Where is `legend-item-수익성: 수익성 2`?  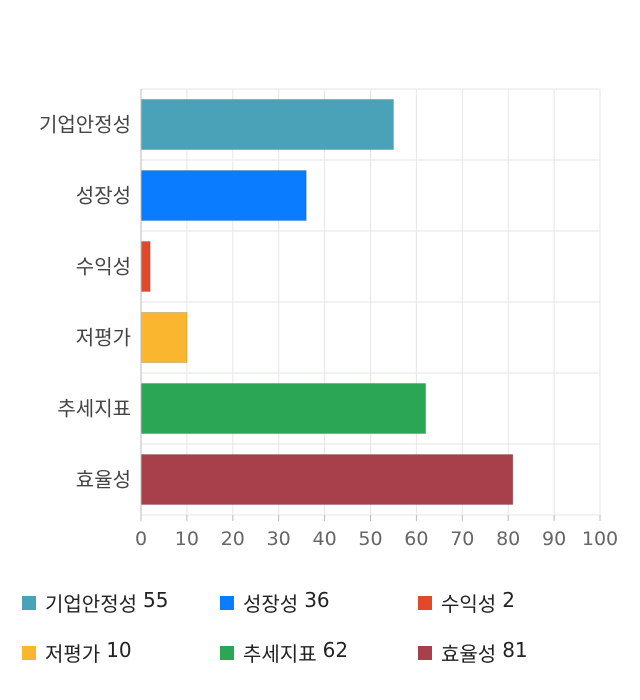
legend-item-수익성: 수익성 2 is located at coordinates (466, 602).